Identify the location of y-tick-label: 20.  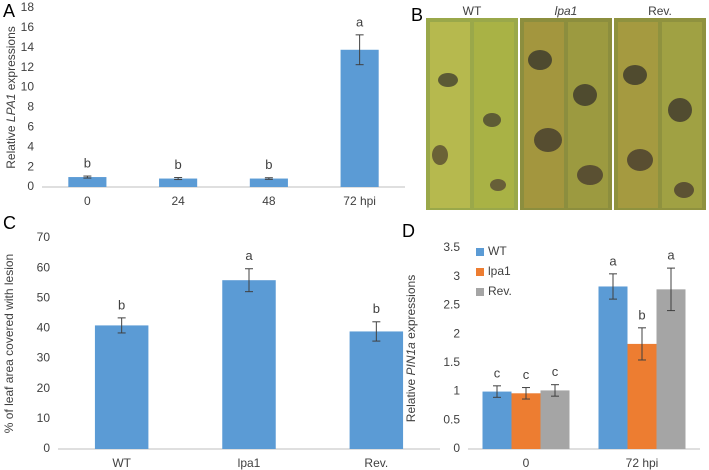
(44, 388).